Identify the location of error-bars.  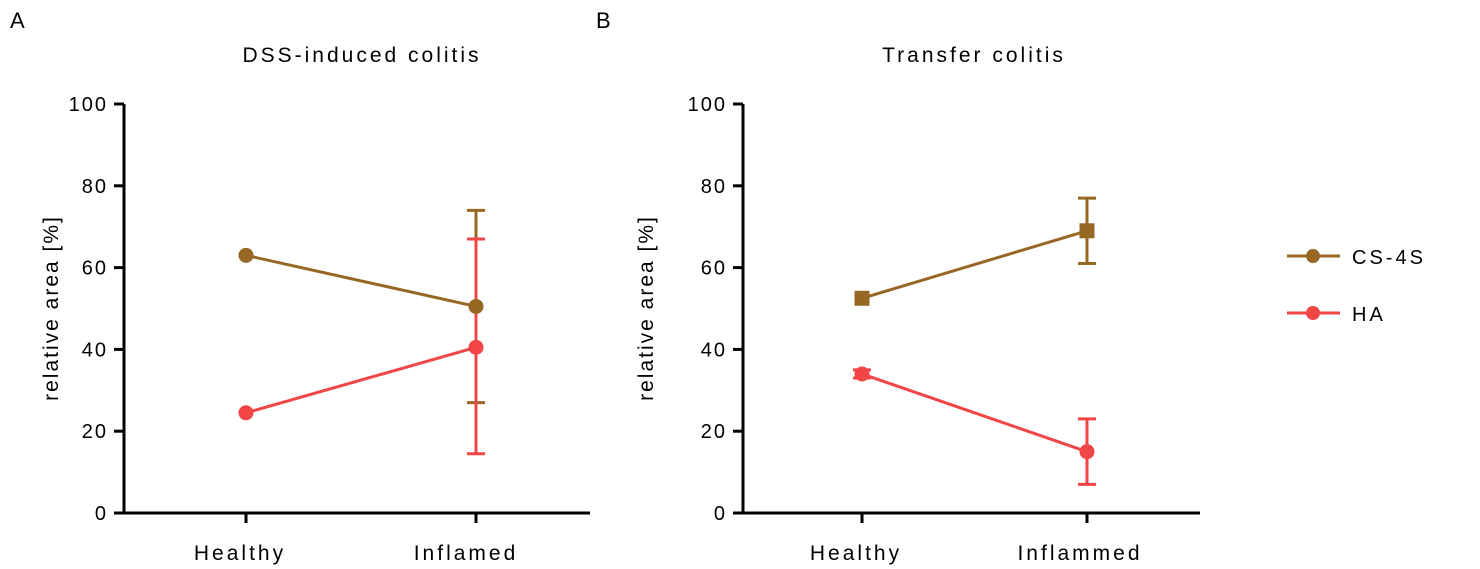
(476, 332).